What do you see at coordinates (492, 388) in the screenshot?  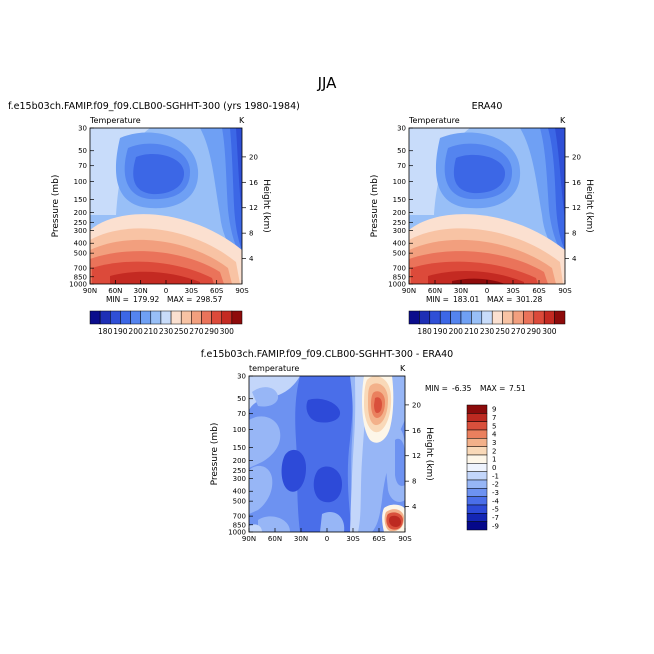 I see `panel-difference-max-label: MAX =` at bounding box center [492, 388].